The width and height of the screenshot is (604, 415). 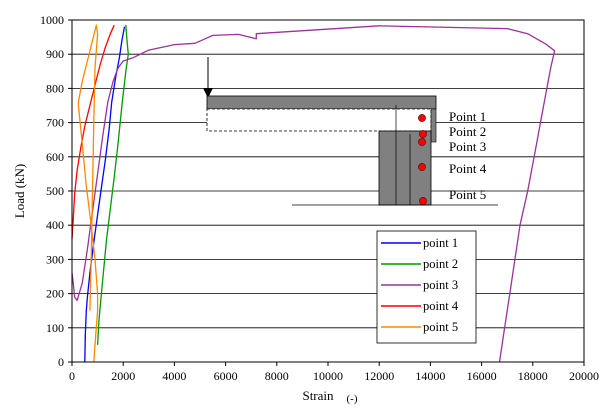 What do you see at coordinates (174, 376) in the screenshot?
I see `x-tick-label: 4000` at bounding box center [174, 376].